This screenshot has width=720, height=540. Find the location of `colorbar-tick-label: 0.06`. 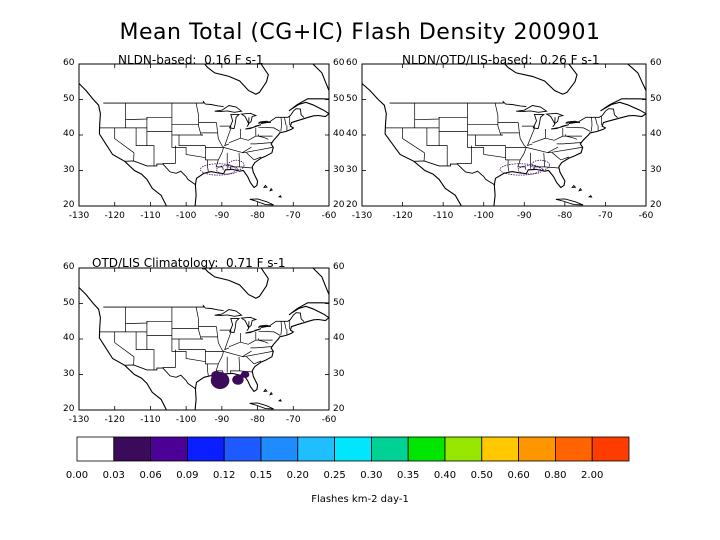

colorbar-tick-label: 0.06 is located at coordinates (150, 475).